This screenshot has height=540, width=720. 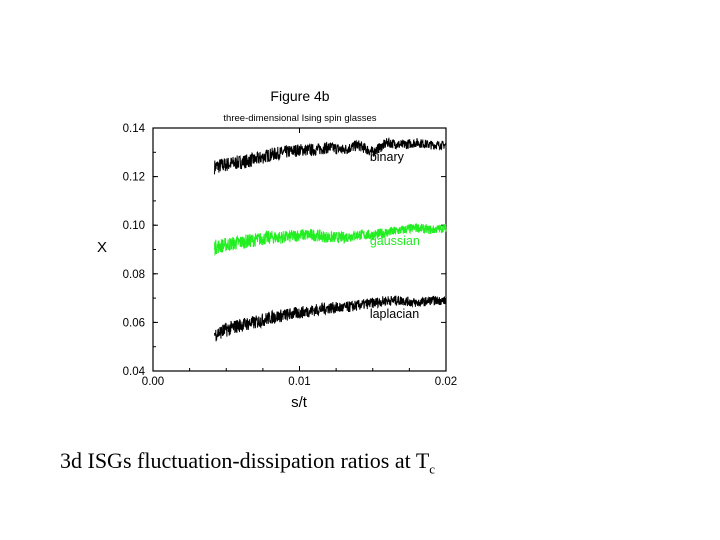 What do you see at coordinates (299, 96) in the screenshot?
I see `chart-title: Figure 4b` at bounding box center [299, 96].